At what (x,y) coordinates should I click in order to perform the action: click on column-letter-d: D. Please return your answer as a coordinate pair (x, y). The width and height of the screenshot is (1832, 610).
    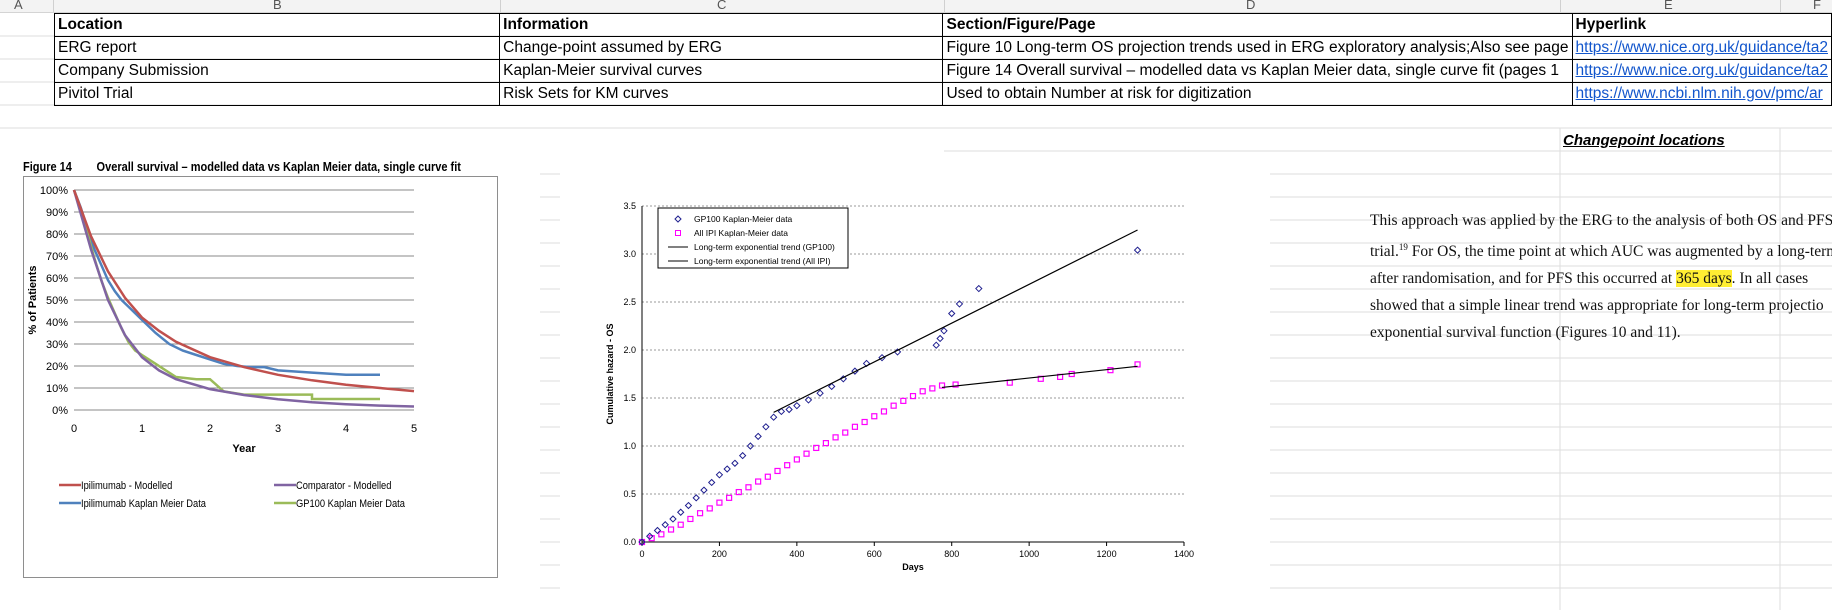
    Looking at the image, I should click on (1251, 6).